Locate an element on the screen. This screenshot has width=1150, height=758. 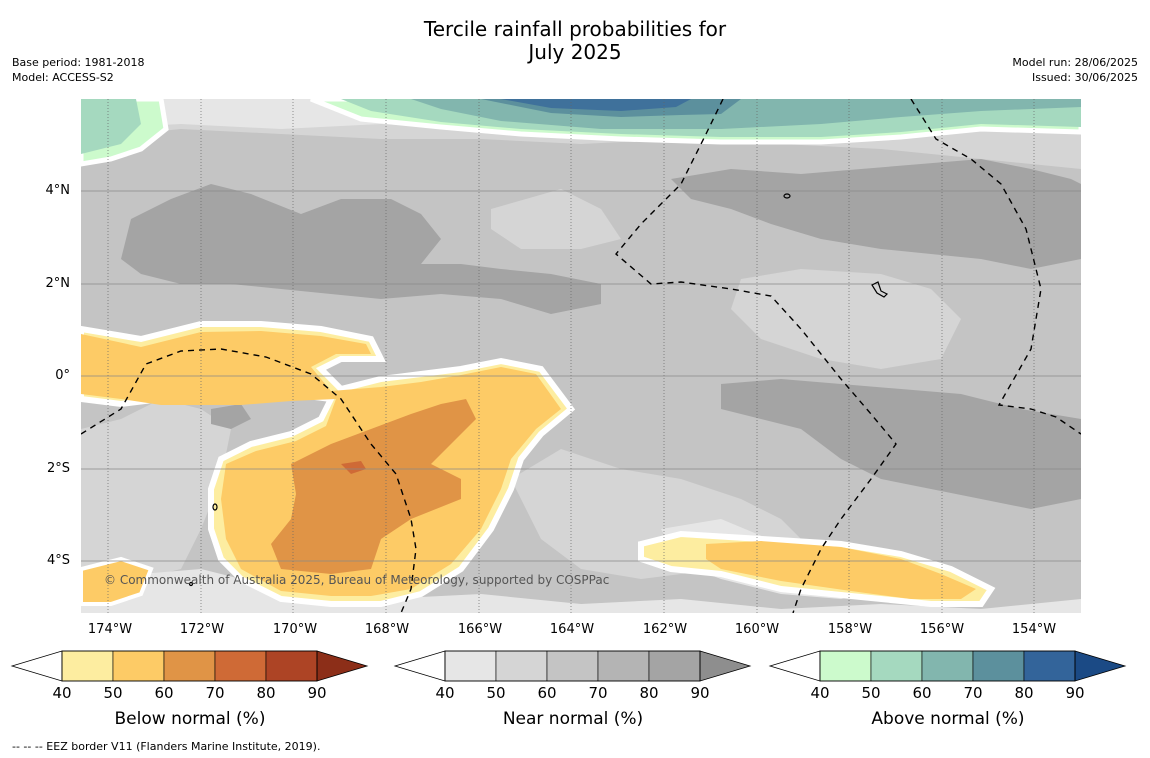
y-tick-4n: 4°N is located at coordinates (58, 190).